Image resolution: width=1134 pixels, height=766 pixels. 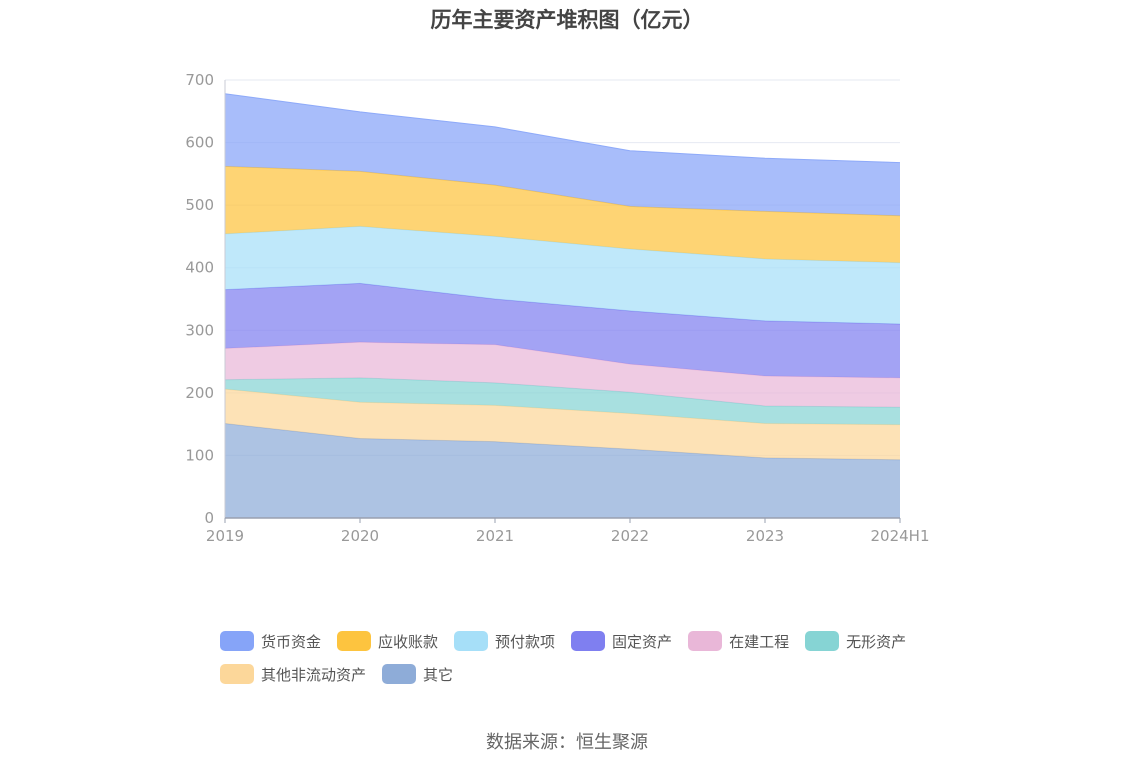 I want to click on legend-item: 无形资产, so click(x=855, y=641).